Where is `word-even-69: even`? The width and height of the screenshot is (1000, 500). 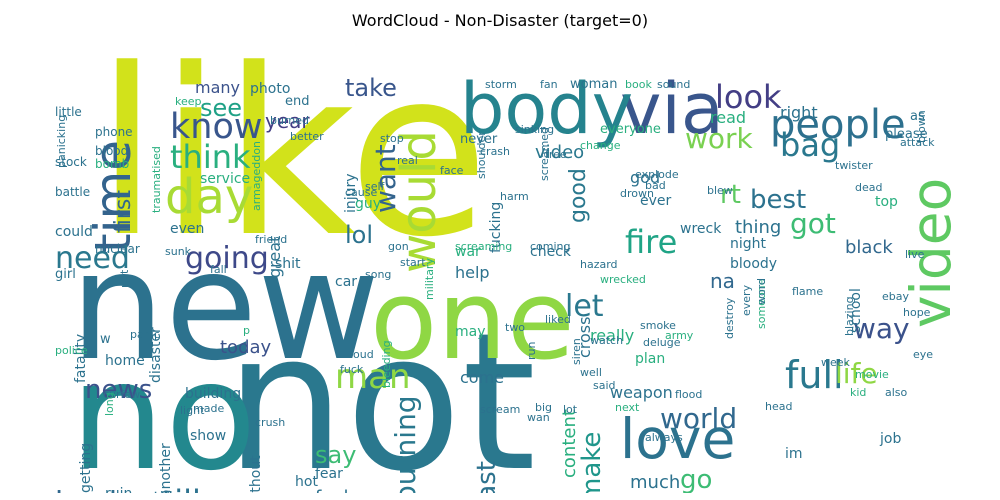 word-even-69: even is located at coordinates (187, 229).